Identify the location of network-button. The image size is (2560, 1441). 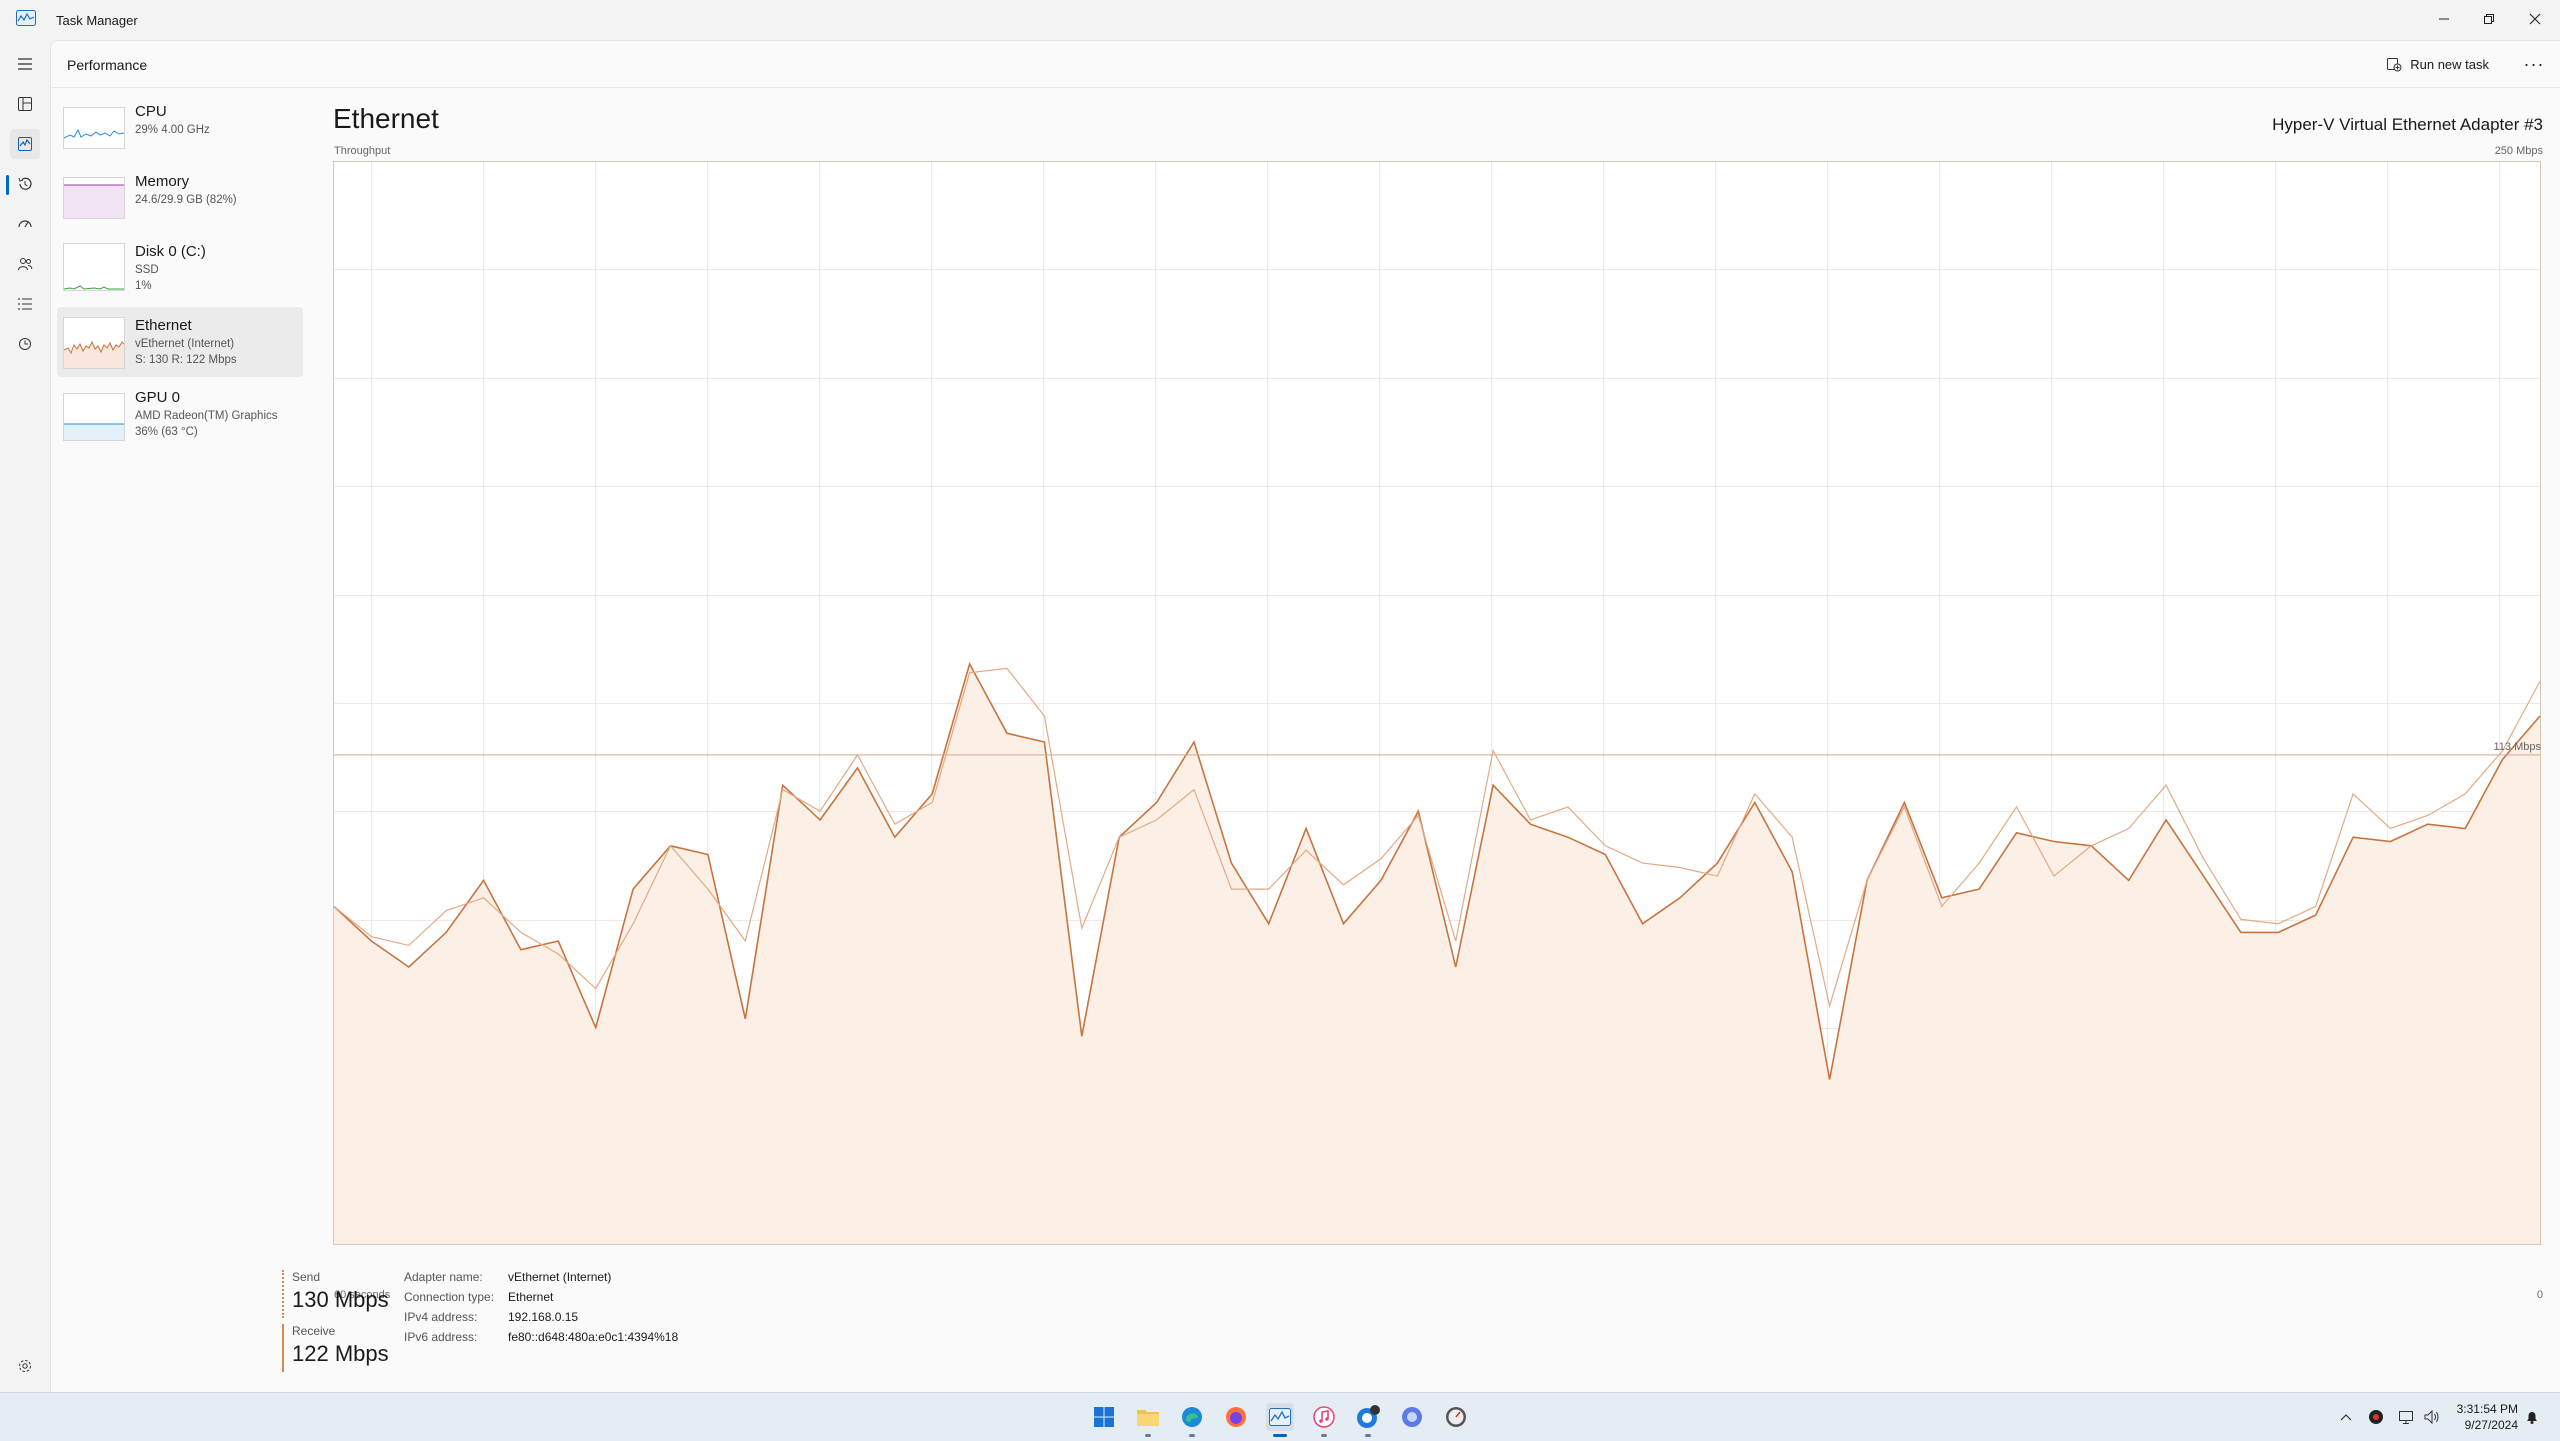
(2406, 1417).